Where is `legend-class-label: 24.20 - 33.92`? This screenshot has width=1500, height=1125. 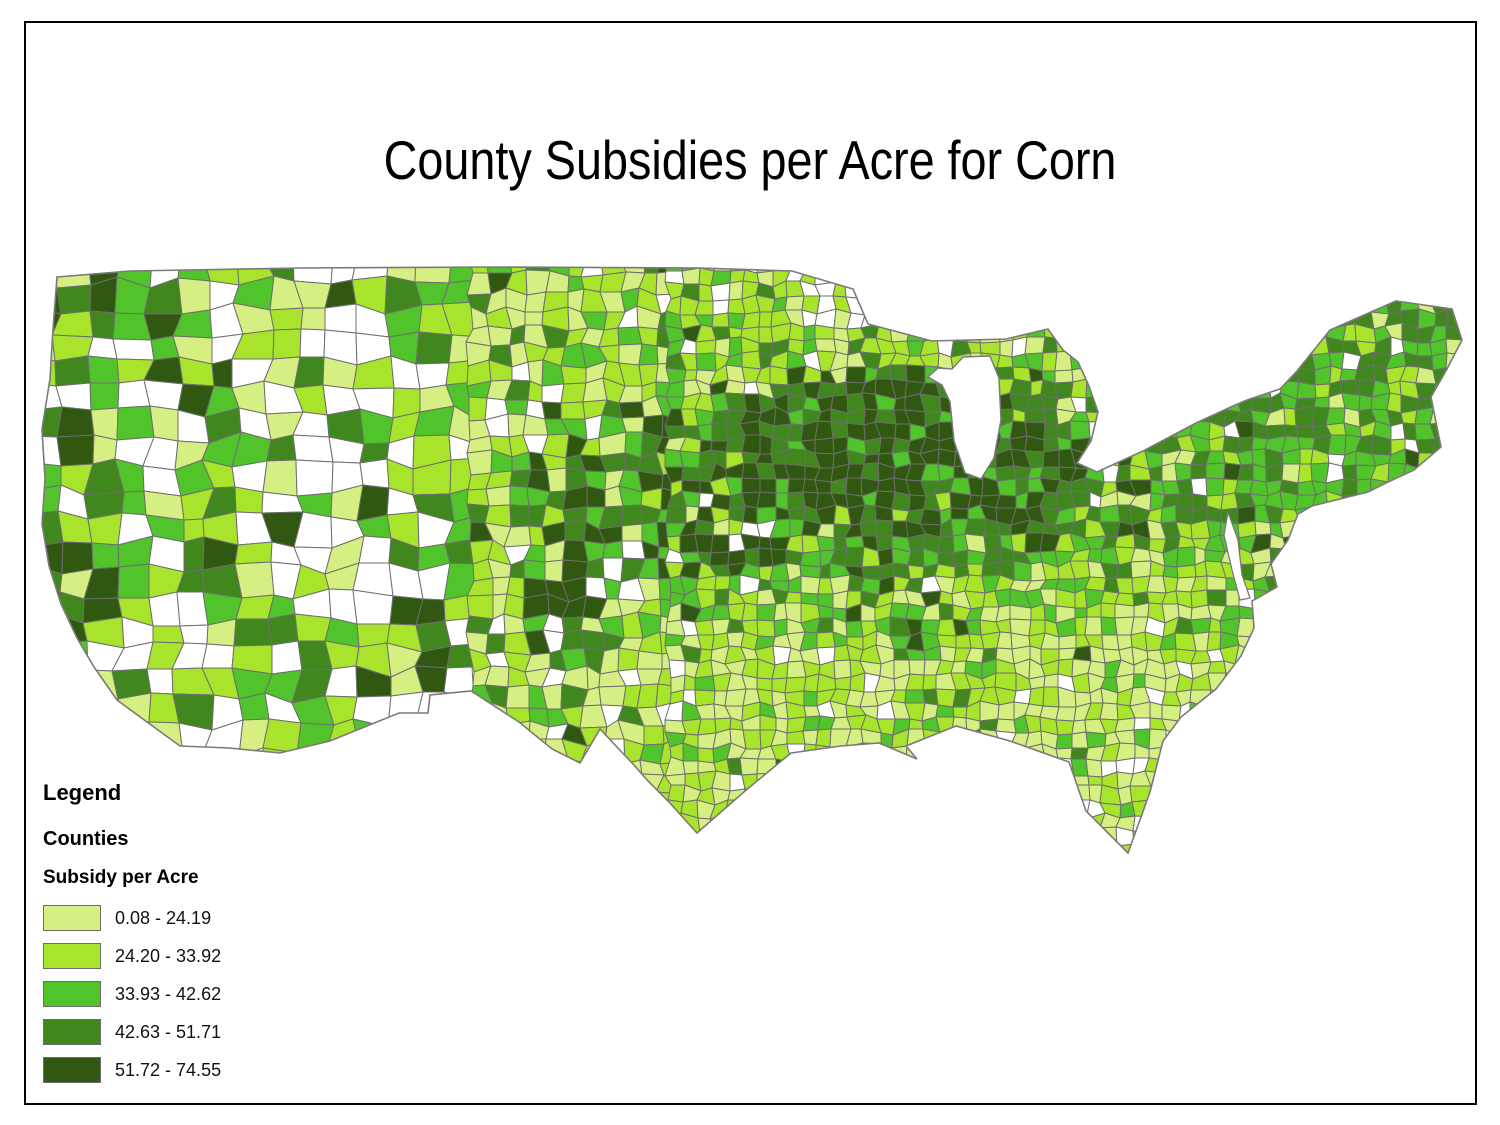 legend-class-label: 24.20 - 33.92 is located at coordinates (168, 955).